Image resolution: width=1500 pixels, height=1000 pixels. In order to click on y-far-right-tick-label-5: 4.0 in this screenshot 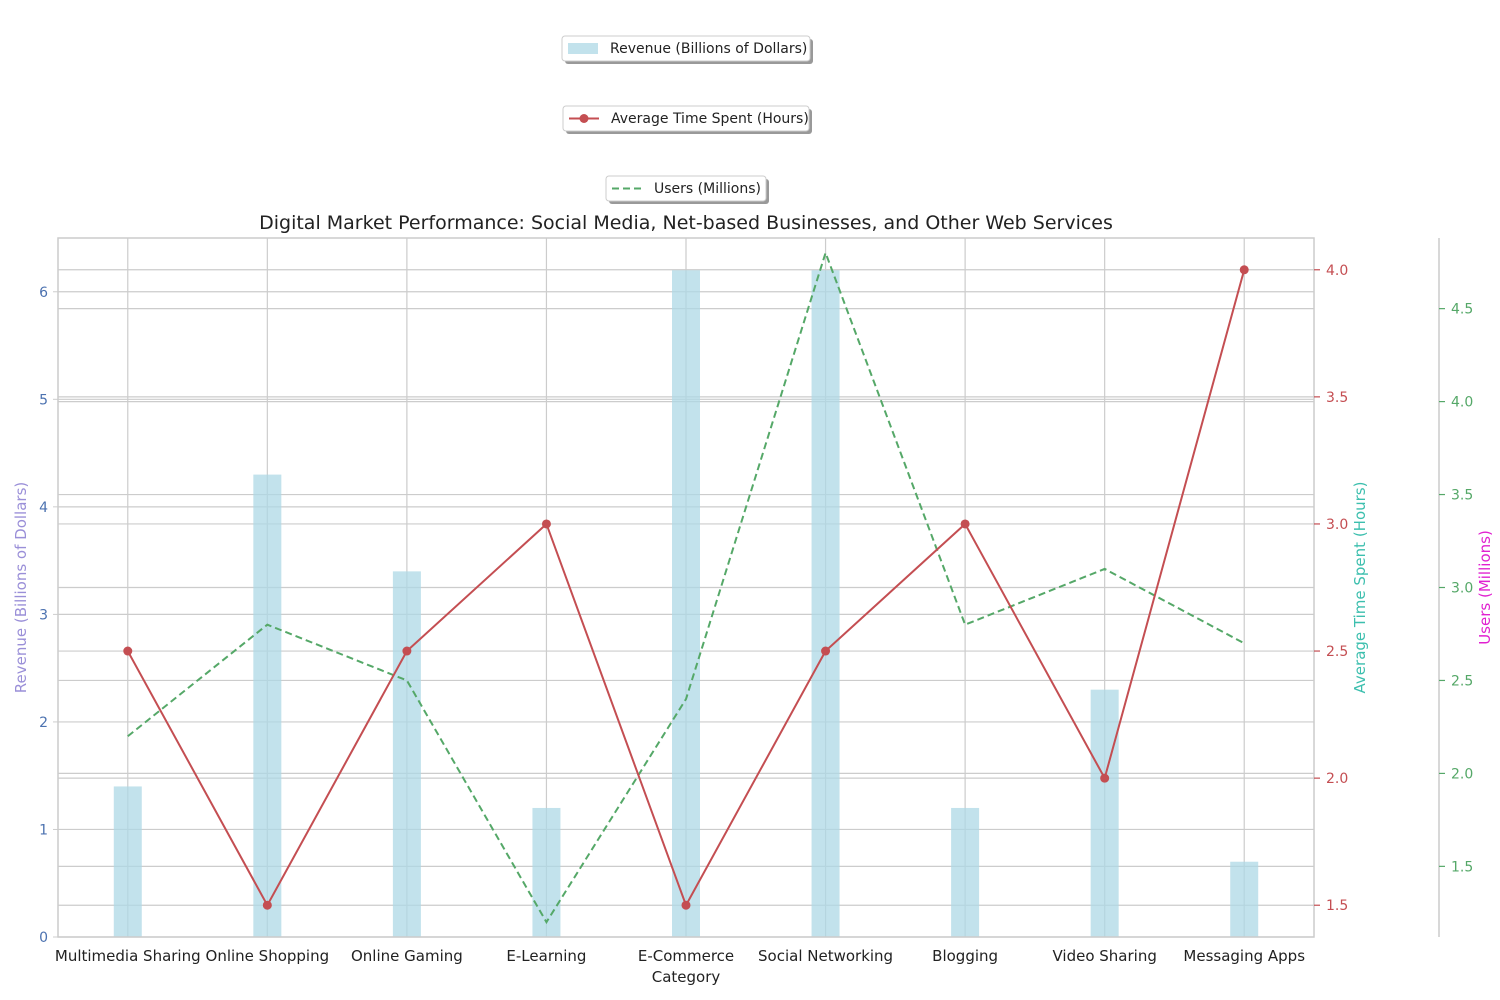, I will do `click(1462, 403)`.